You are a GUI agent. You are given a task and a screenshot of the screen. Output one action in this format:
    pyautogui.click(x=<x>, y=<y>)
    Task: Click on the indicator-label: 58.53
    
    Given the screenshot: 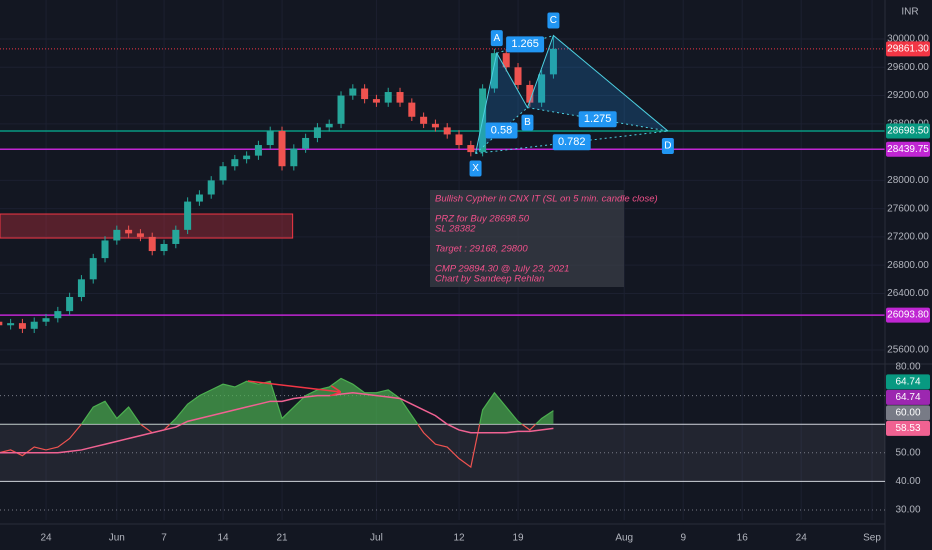 What is the action you would take?
    pyautogui.click(x=907, y=428)
    